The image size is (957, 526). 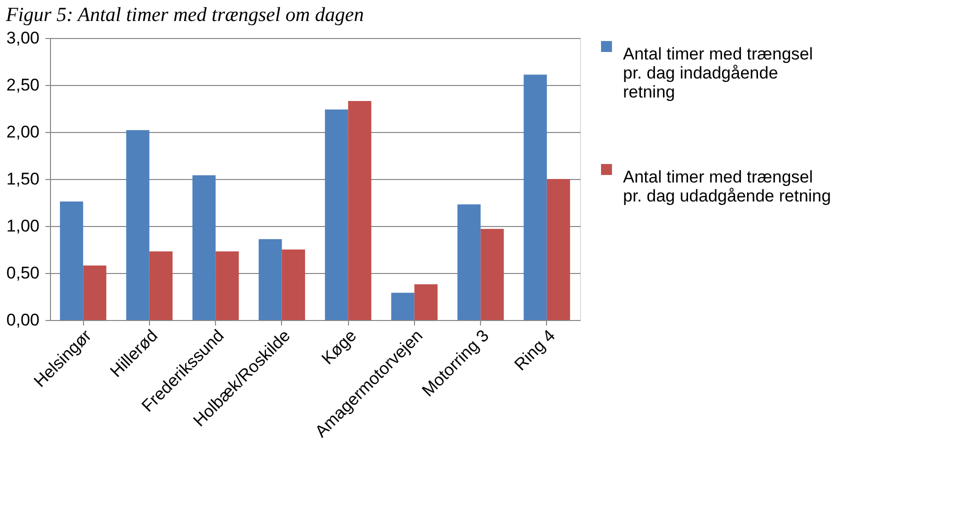 What do you see at coordinates (184, 15) in the screenshot?
I see `chart-title: Figur 5: Antal timer med trængsel om dagen` at bounding box center [184, 15].